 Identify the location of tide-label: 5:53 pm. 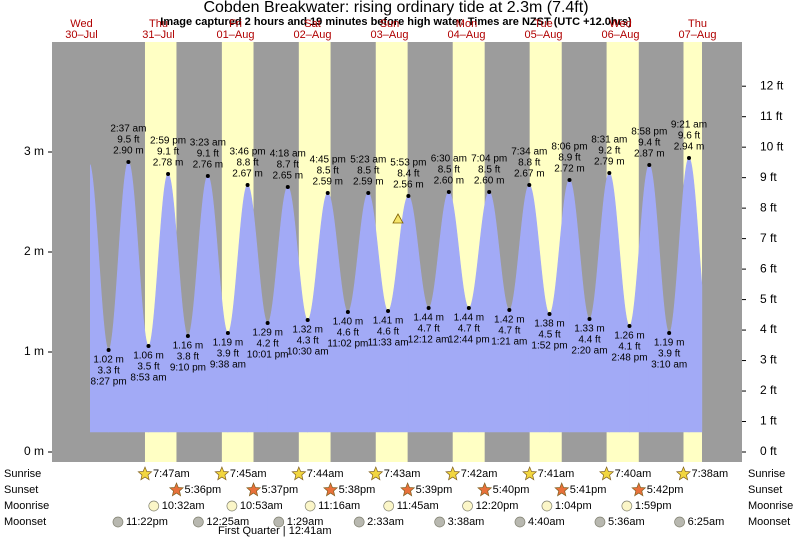
(408, 163).